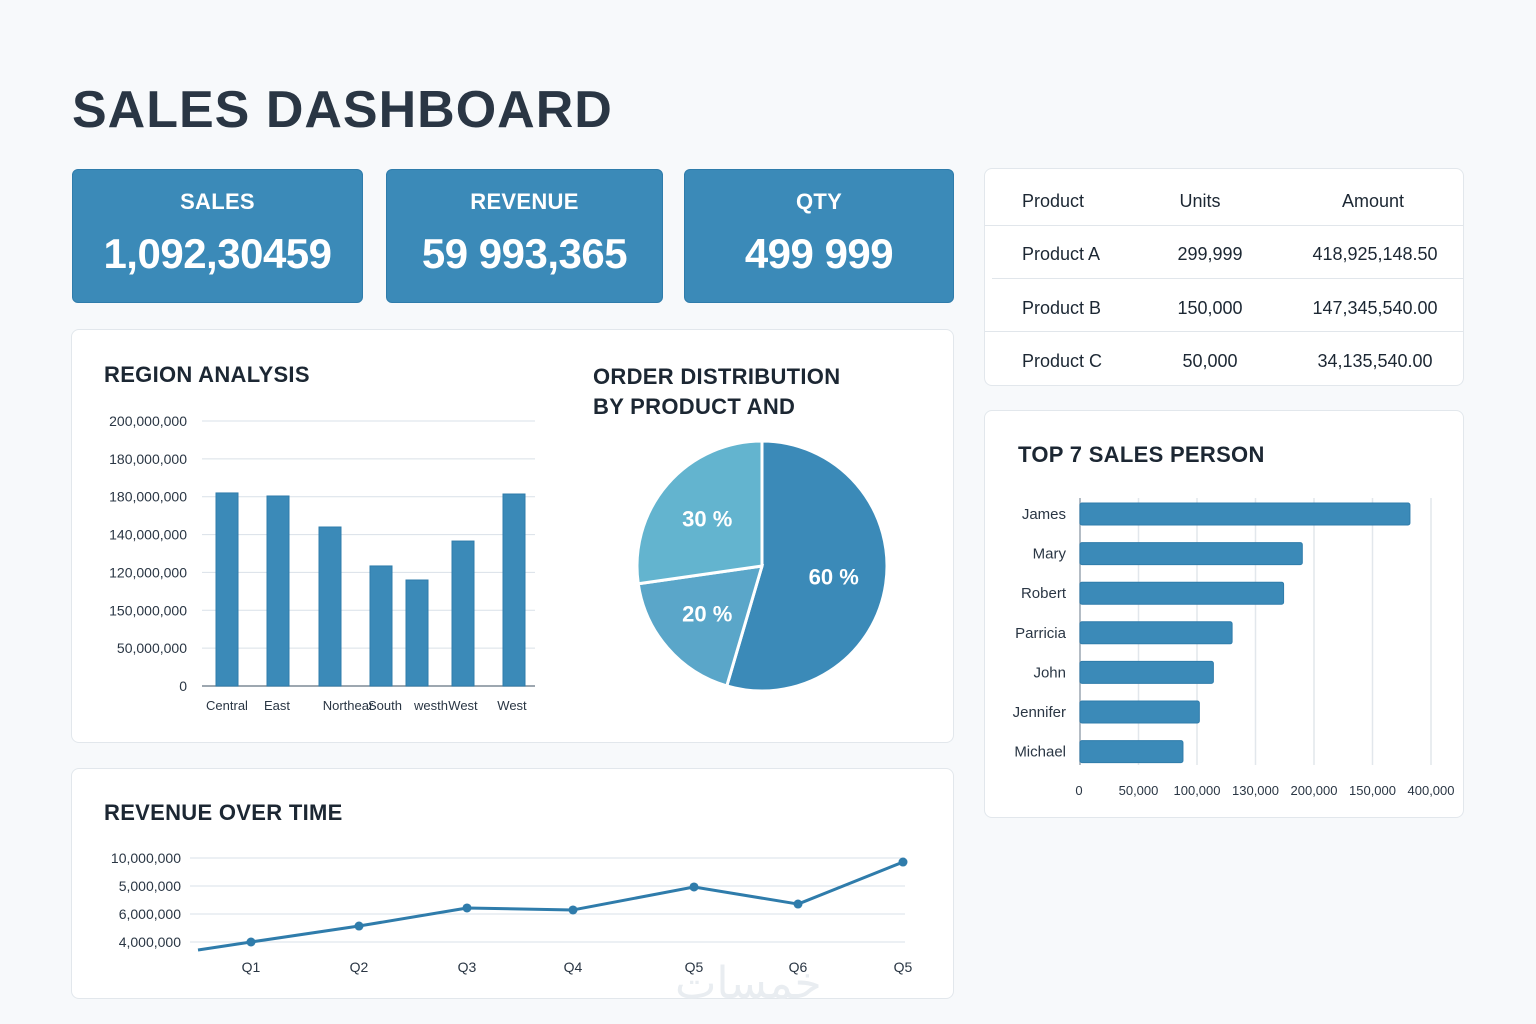  What do you see at coordinates (1049, 672) in the screenshot?
I see `y-tick-label: John` at bounding box center [1049, 672].